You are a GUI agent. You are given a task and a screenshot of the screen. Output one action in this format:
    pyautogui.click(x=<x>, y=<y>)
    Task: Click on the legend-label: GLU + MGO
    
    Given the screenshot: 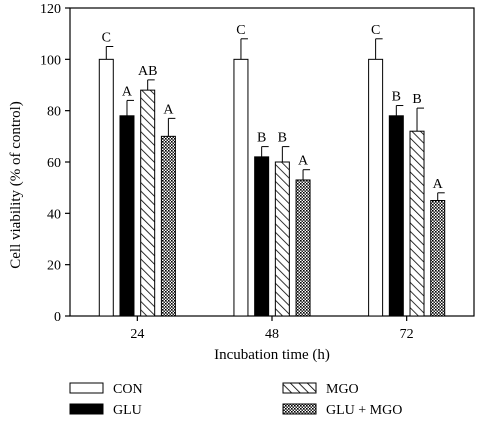 What is the action you would take?
    pyautogui.click(x=364, y=410)
    